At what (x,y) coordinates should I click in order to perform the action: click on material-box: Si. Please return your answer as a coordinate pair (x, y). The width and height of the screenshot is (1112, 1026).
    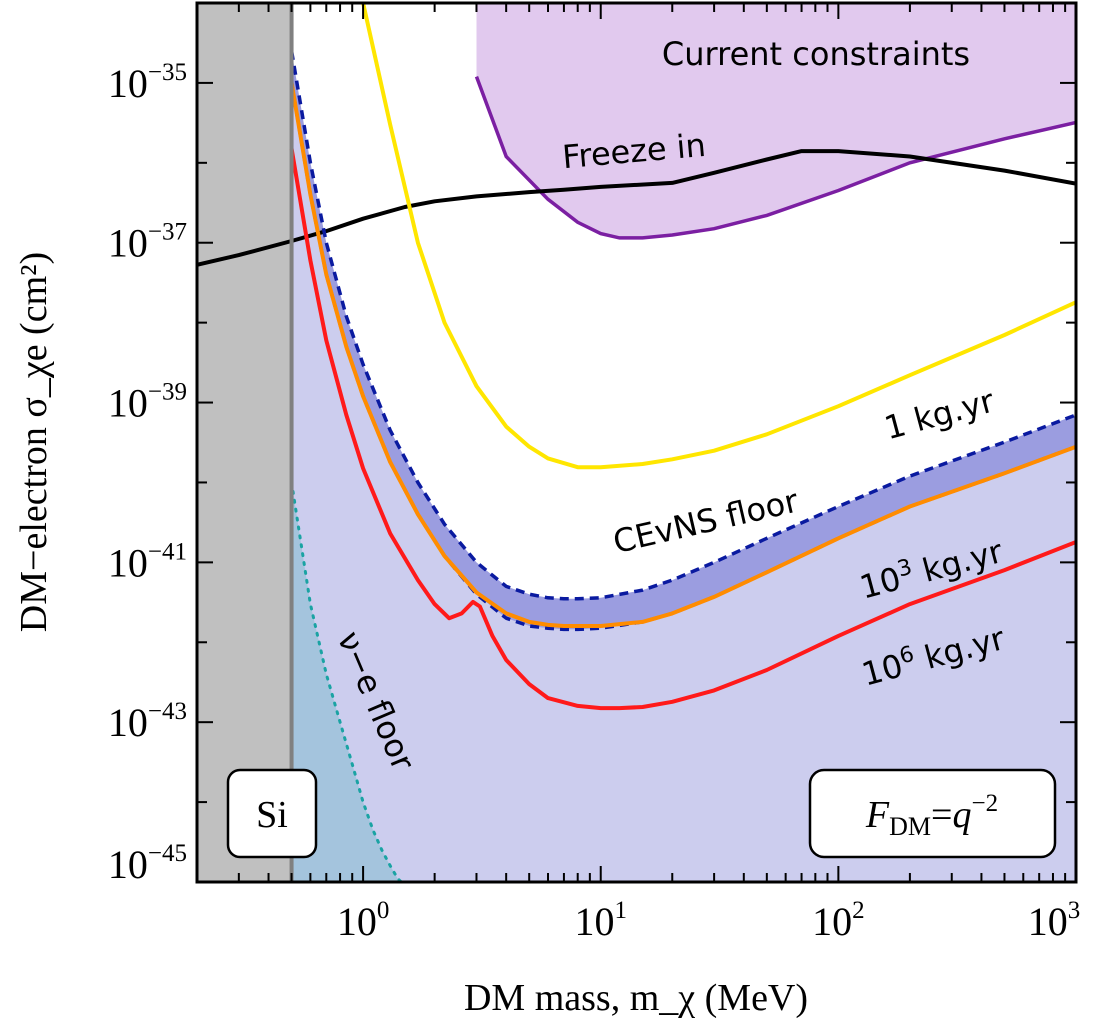
    Looking at the image, I should click on (272, 813).